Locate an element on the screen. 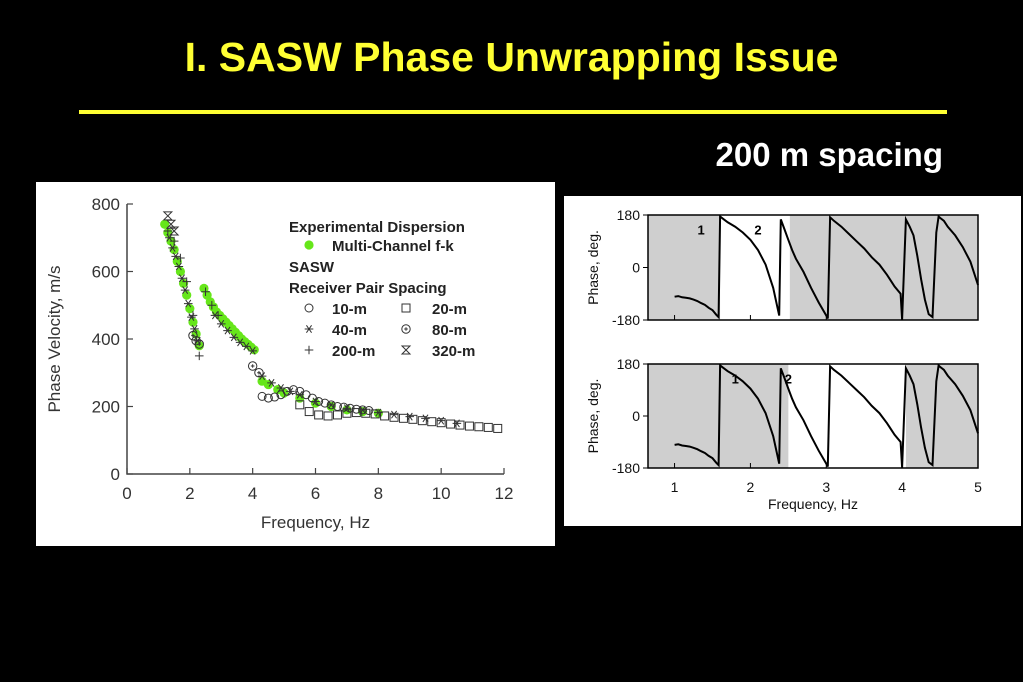 The height and width of the screenshot is (682, 1023). x-tick-label: 5 is located at coordinates (978, 487).